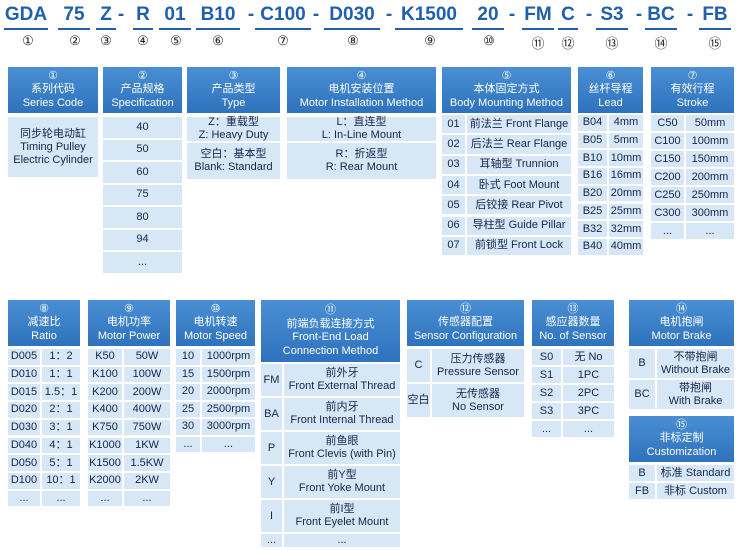  I want to click on cell-line: 非标 Custom, so click(695, 490).